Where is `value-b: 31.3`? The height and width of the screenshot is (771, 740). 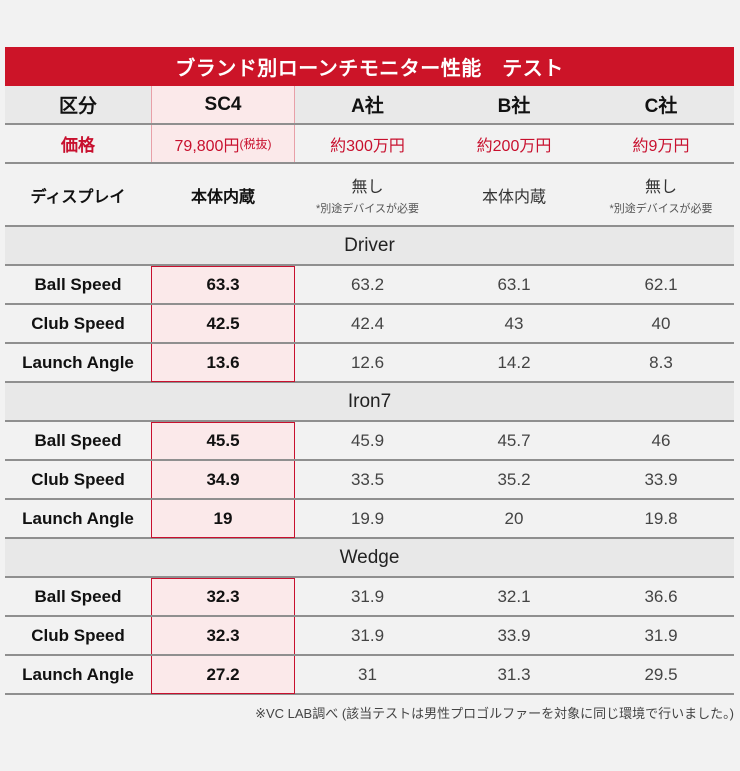
value-b: 31.3 is located at coordinates (514, 674).